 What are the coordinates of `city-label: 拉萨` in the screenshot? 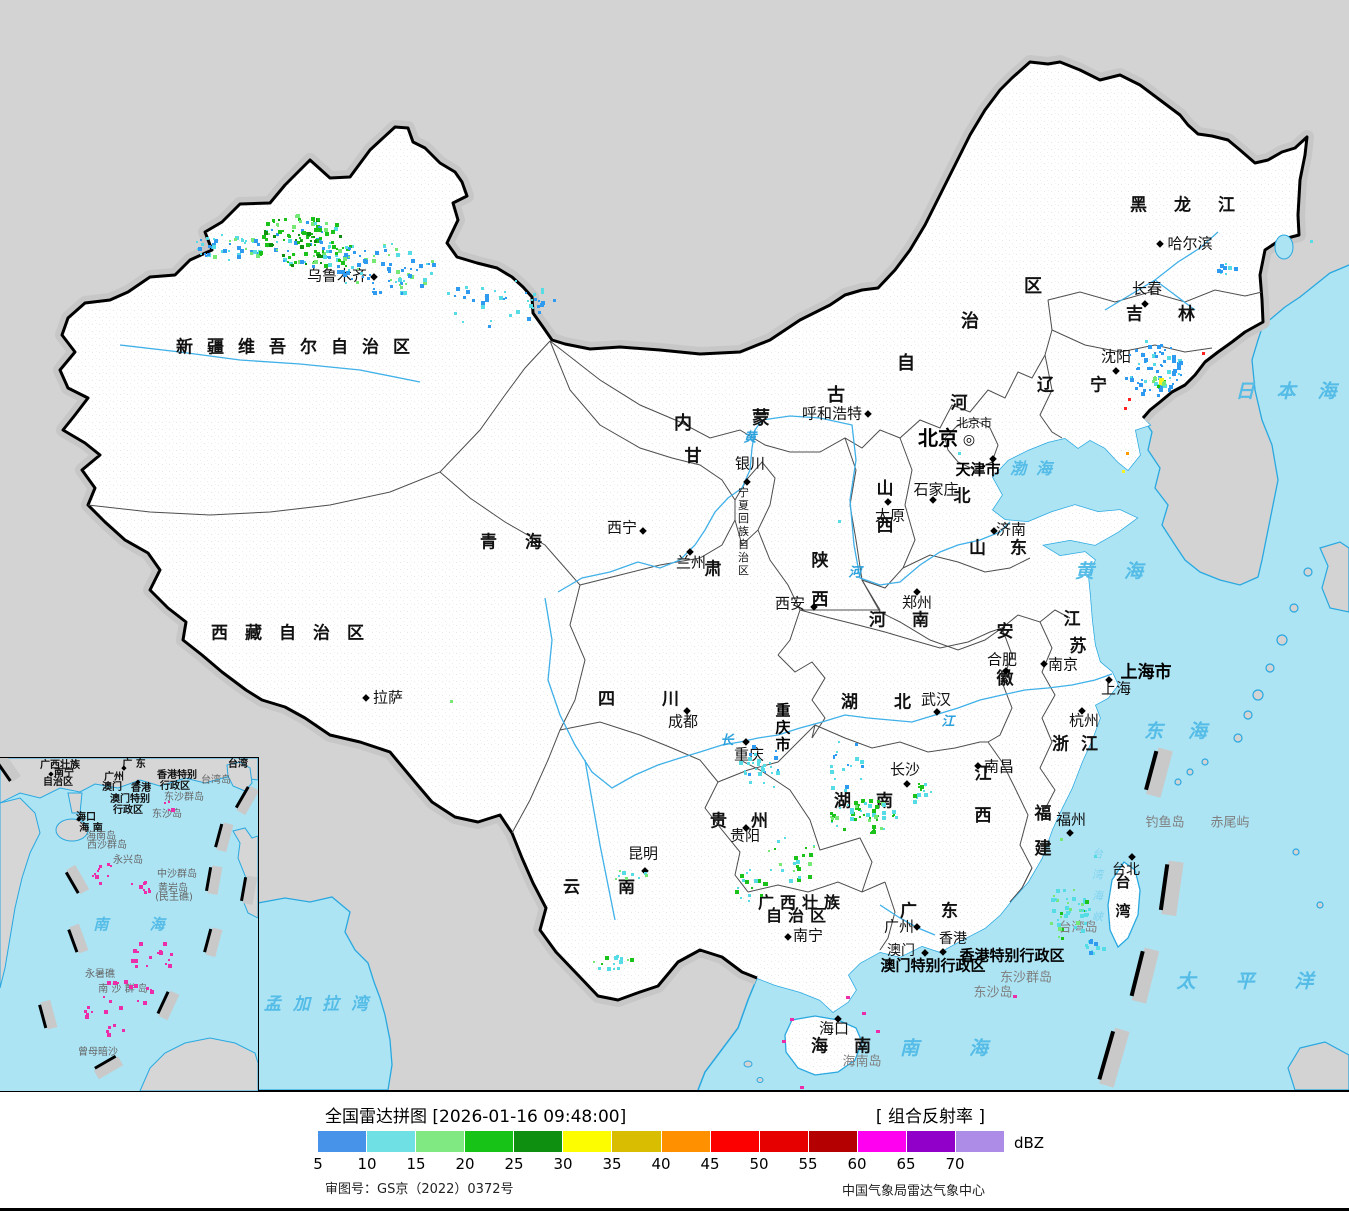 It's located at (388, 697).